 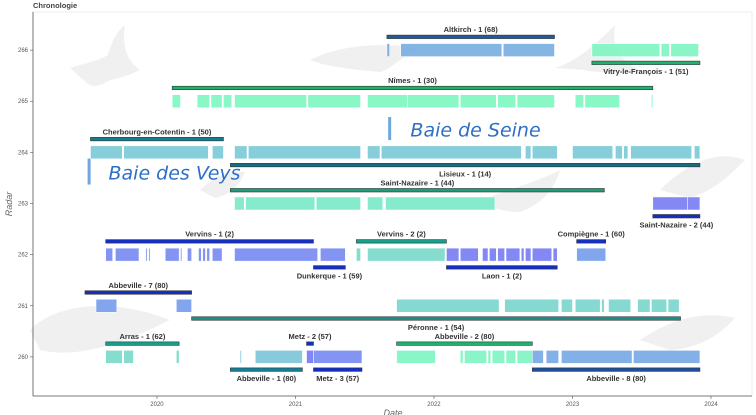 What do you see at coordinates (225, 246) in the screenshot?
I see `deployment: Vervins - 1 (2)` at bounding box center [225, 246].